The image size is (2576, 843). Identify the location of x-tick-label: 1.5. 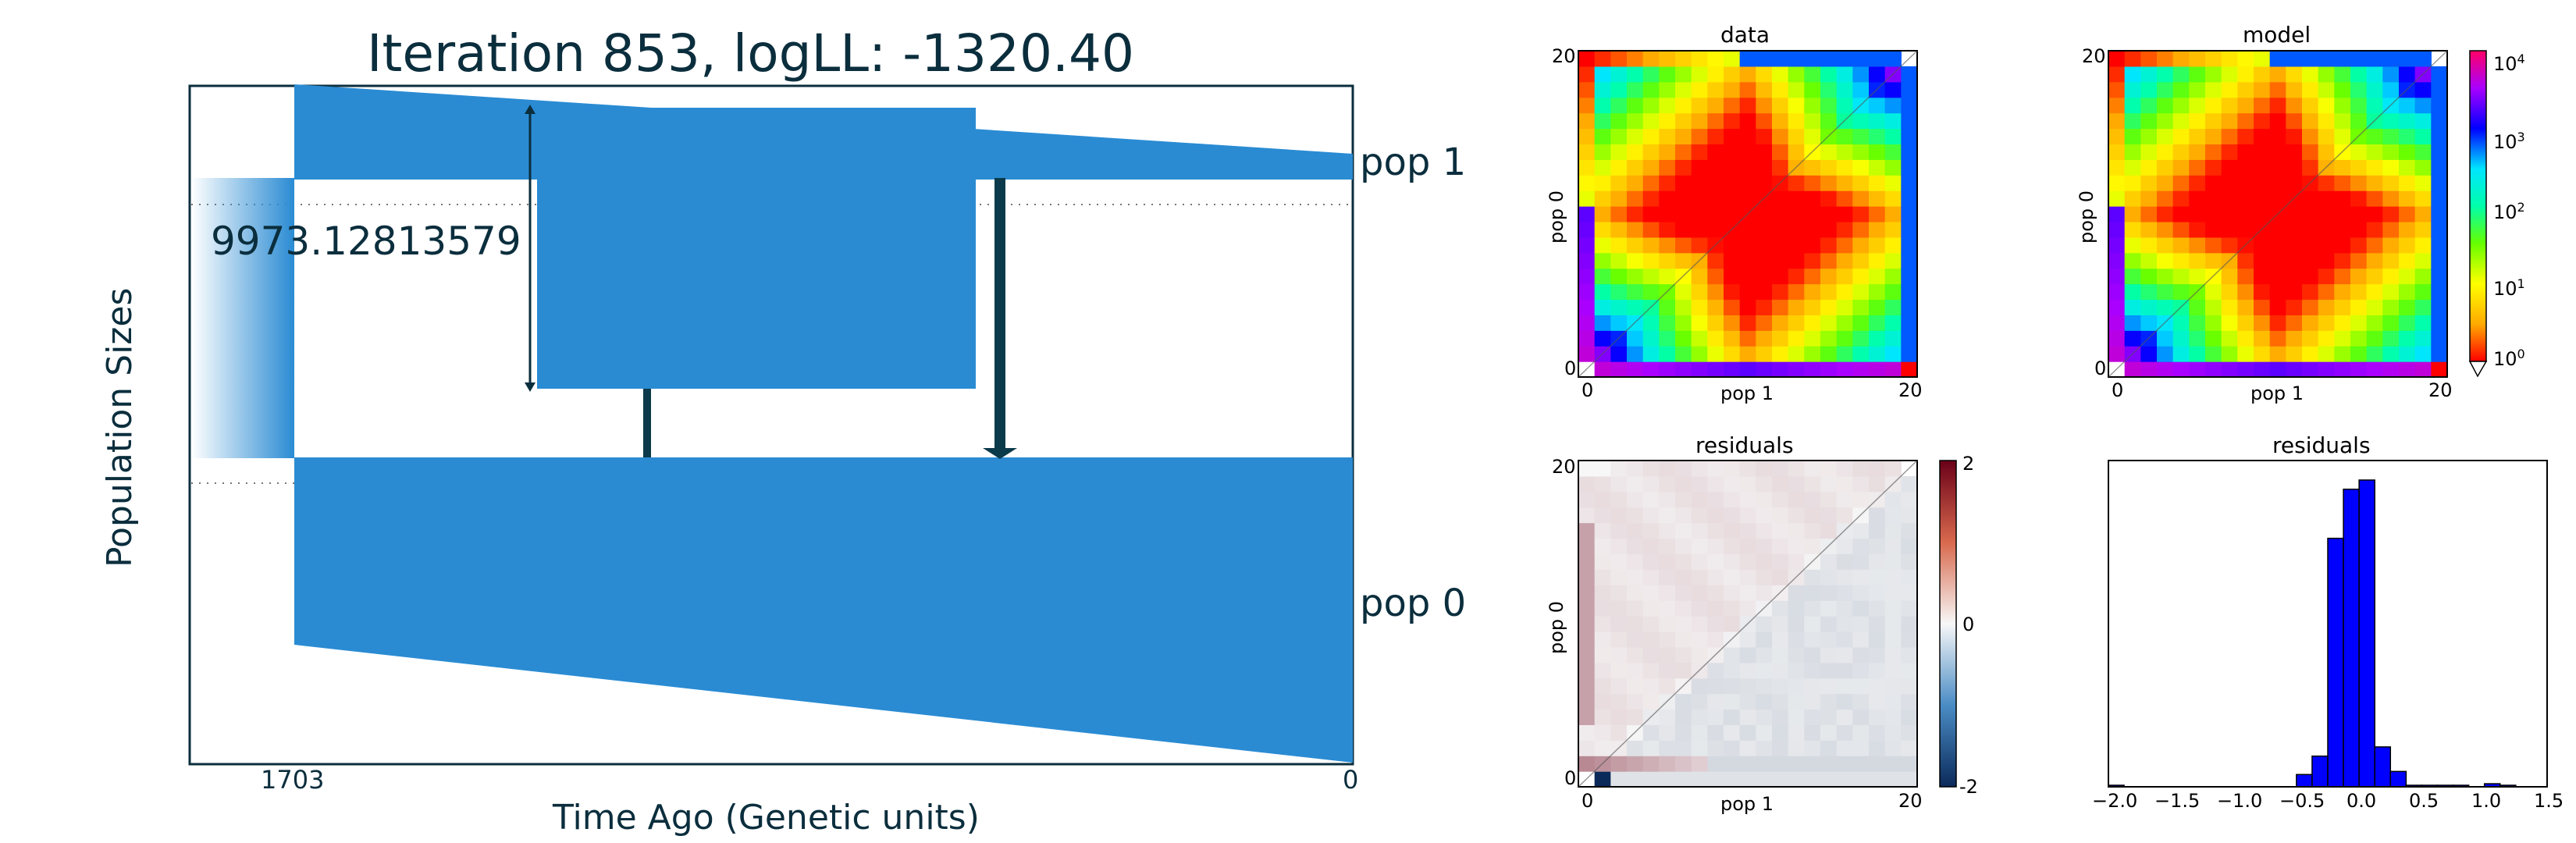
(2549, 801).